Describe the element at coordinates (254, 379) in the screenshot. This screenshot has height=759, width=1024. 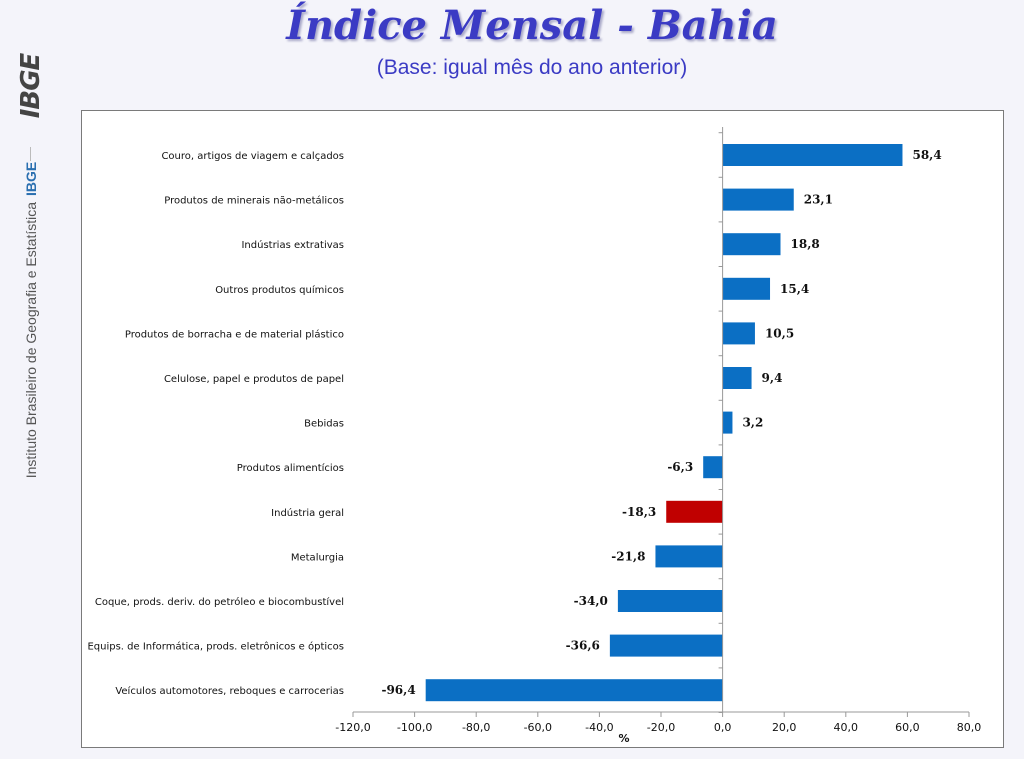
I see `category-label: Celulose, papel e produtos de papel` at that location.